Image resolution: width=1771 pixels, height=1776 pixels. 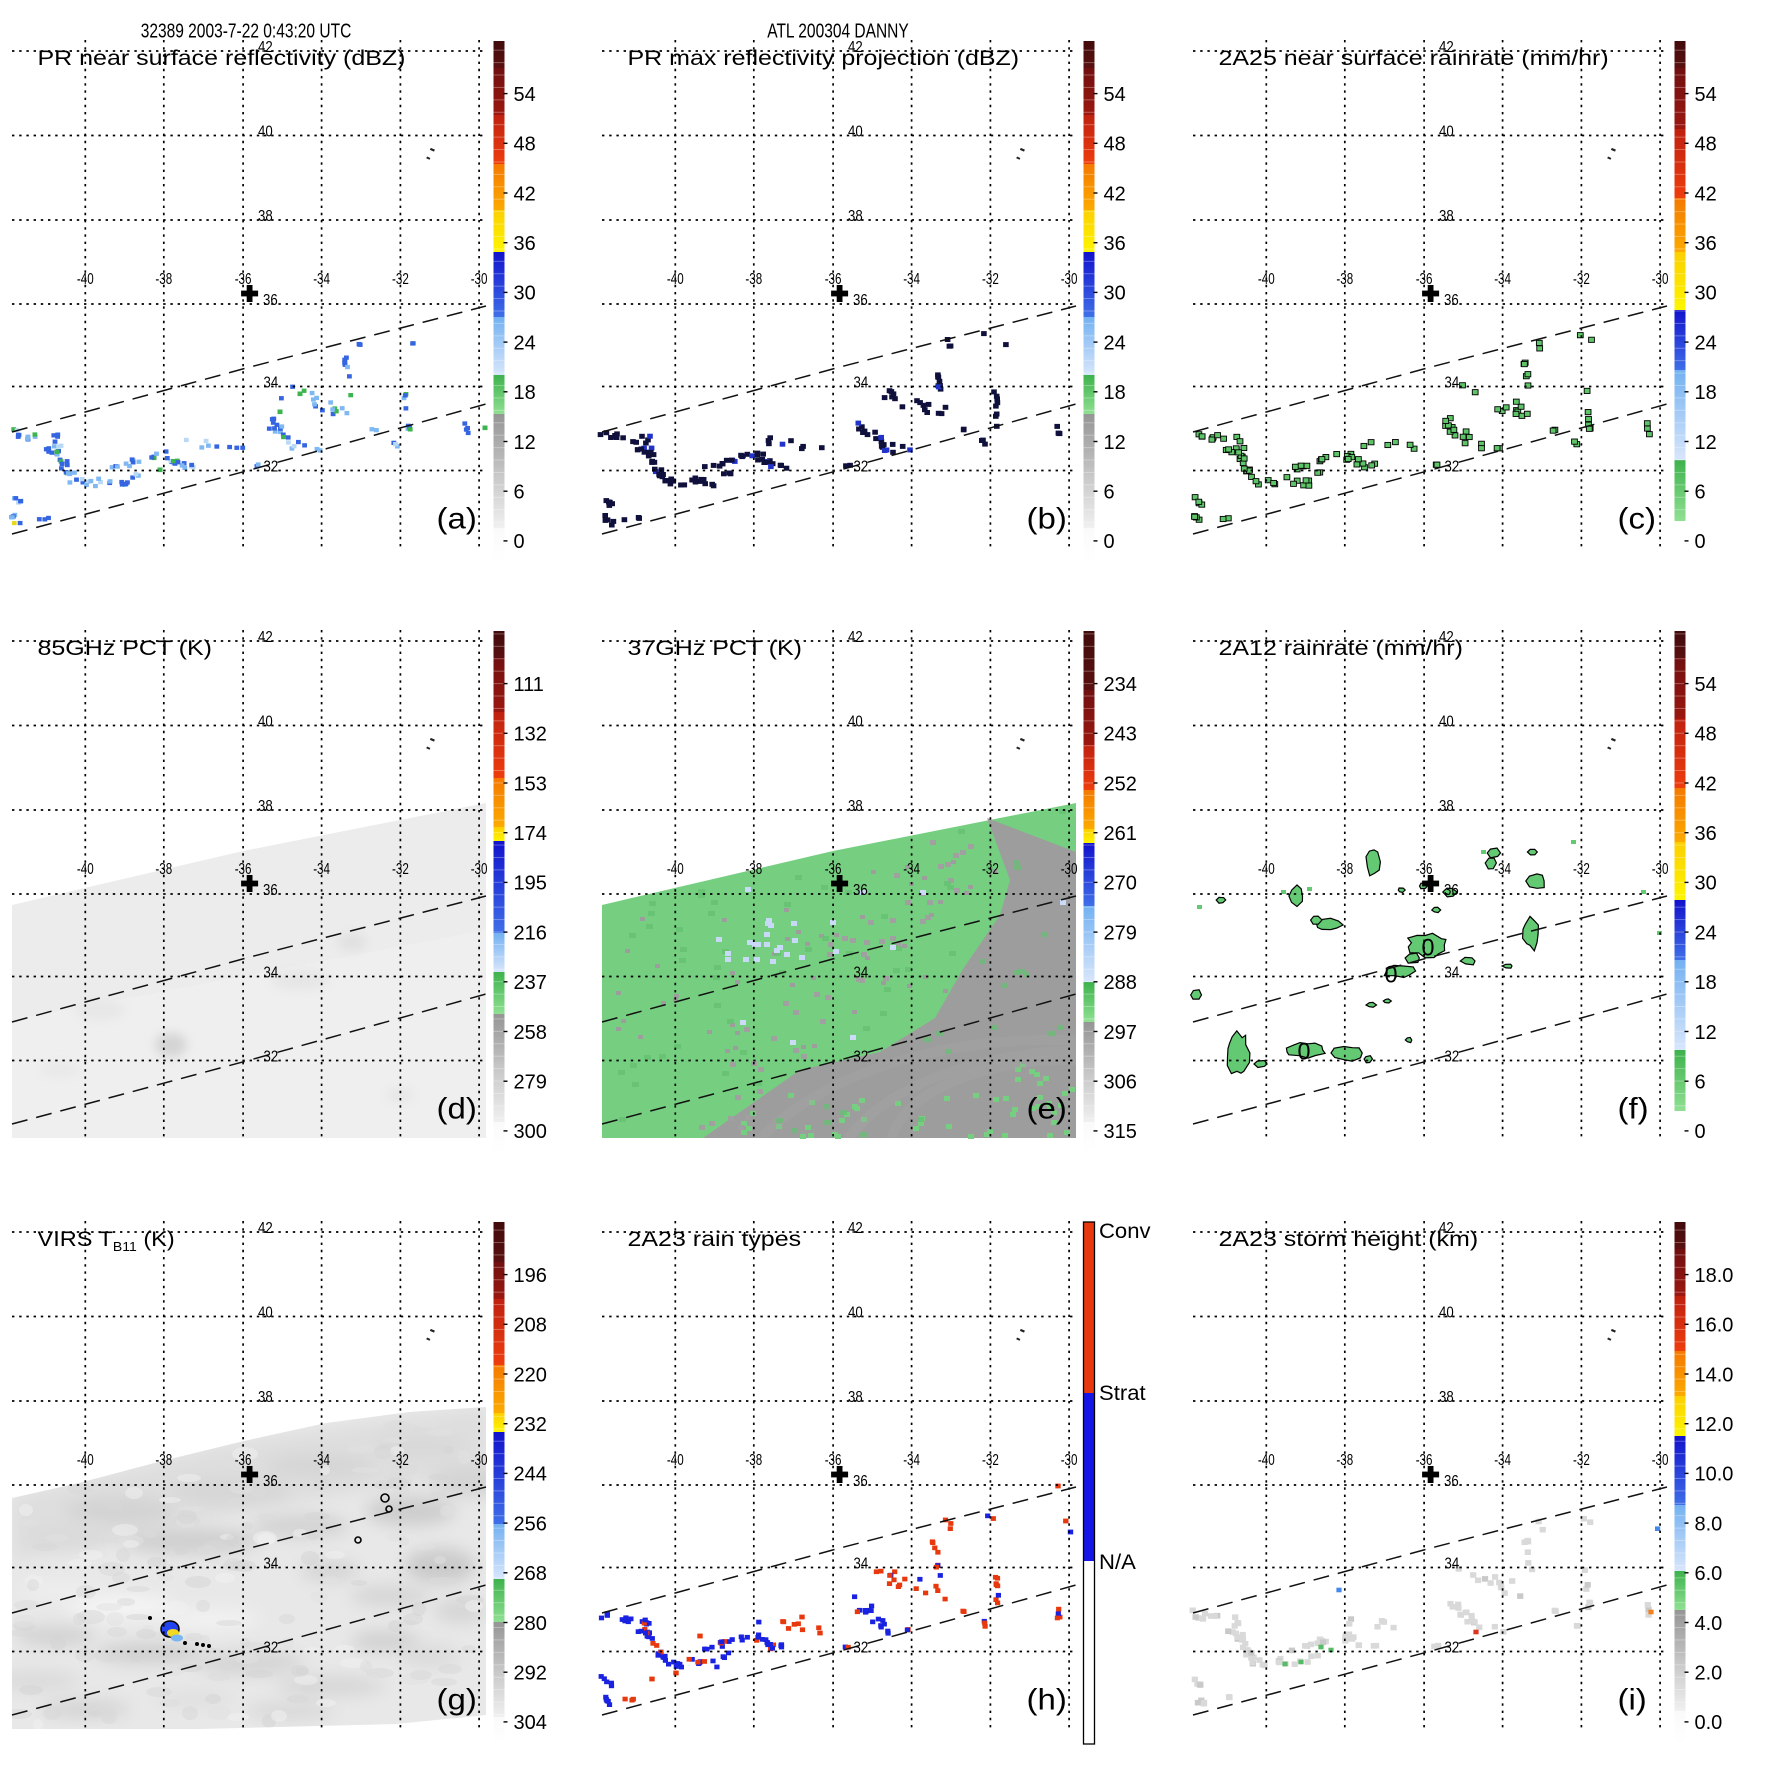 What do you see at coordinates (246, 31) in the screenshot?
I see `svg-text: 32389 2003-7-22 0:43:20 UTC` at bounding box center [246, 31].